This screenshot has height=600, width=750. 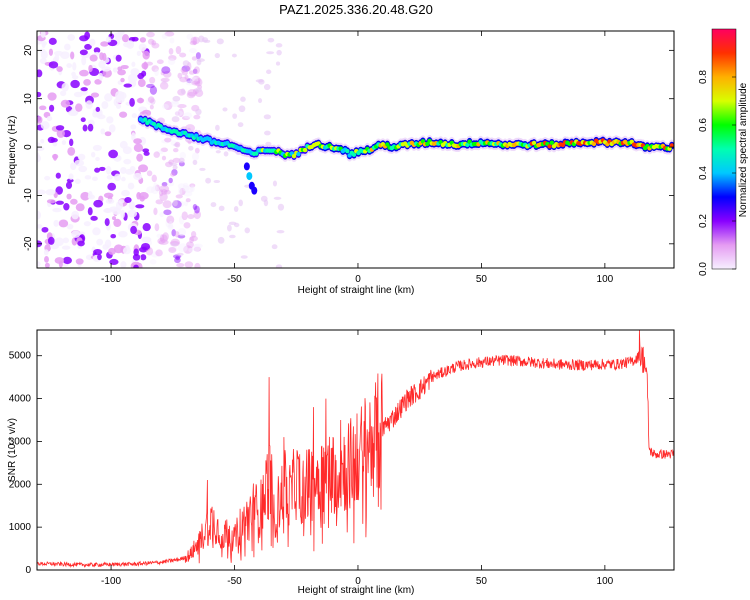 What do you see at coordinates (20, 441) in the screenshot?
I see `snr-y-tick-label: 3000` at bounding box center [20, 441].